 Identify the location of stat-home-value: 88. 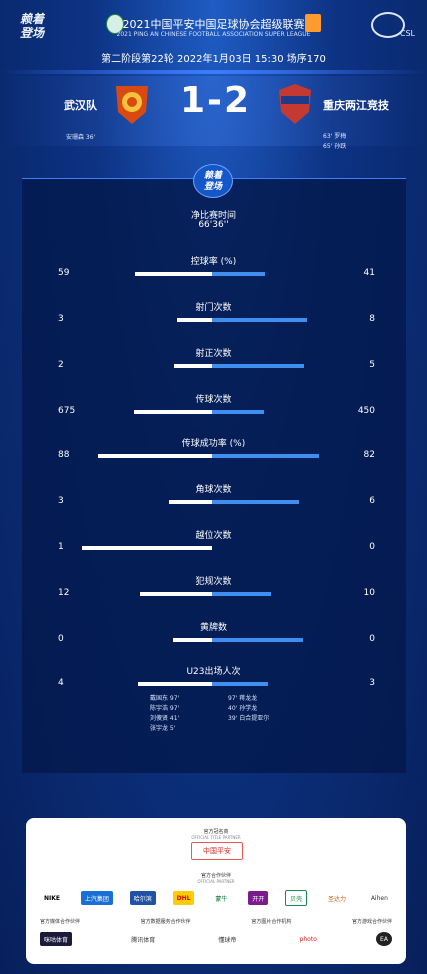
(64, 455).